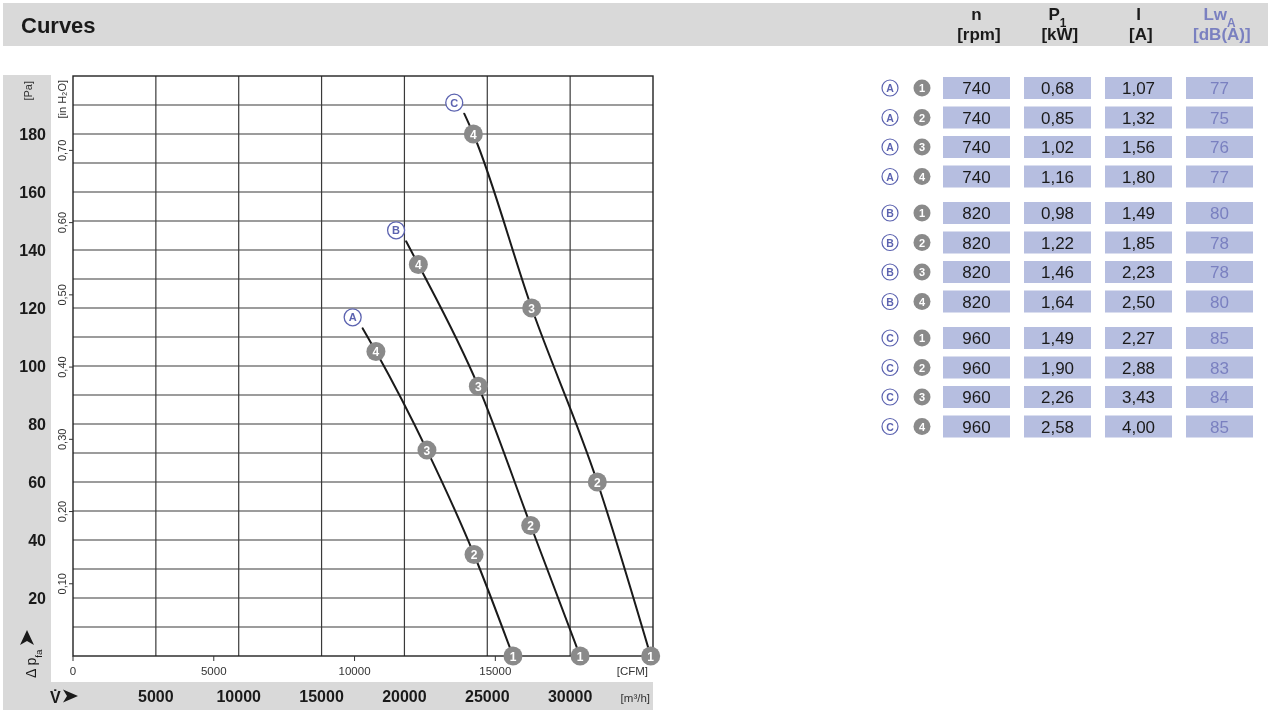 This screenshot has height=726, width=1268. Describe the element at coordinates (1138, 24) in the screenshot. I see `x-tick-label: I [A]` at that location.